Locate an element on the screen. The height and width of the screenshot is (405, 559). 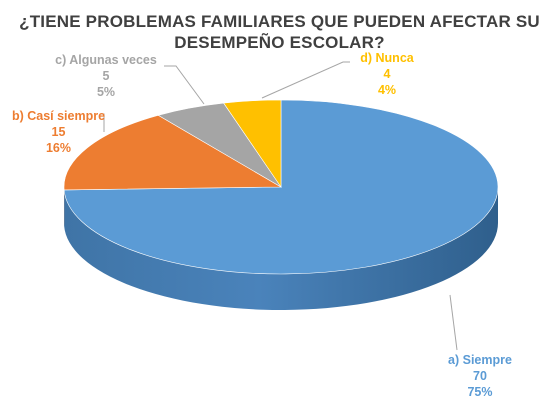
data-label-algunas-veces: c) Algunas veces 5 5% is located at coordinates (106, 76).